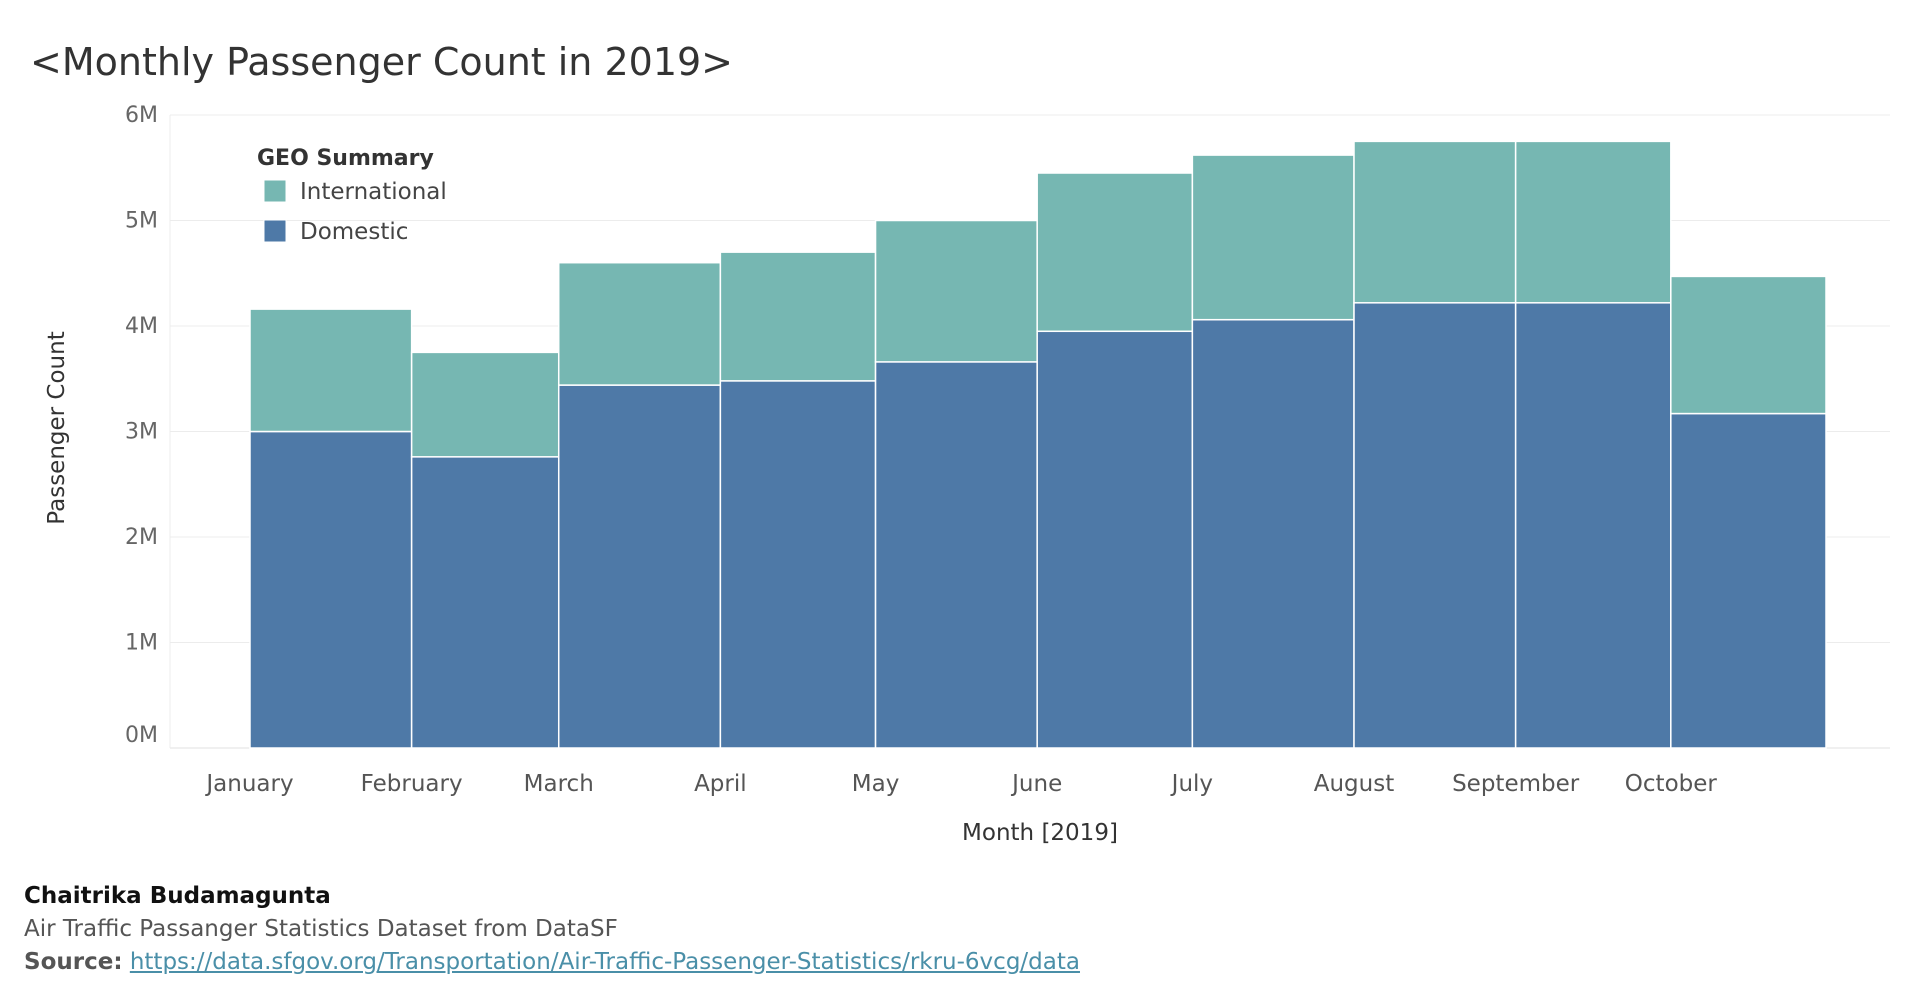 This screenshot has width=1920, height=1000. What do you see at coordinates (141, 326) in the screenshot?
I see `y-tick-label: 4M` at bounding box center [141, 326].